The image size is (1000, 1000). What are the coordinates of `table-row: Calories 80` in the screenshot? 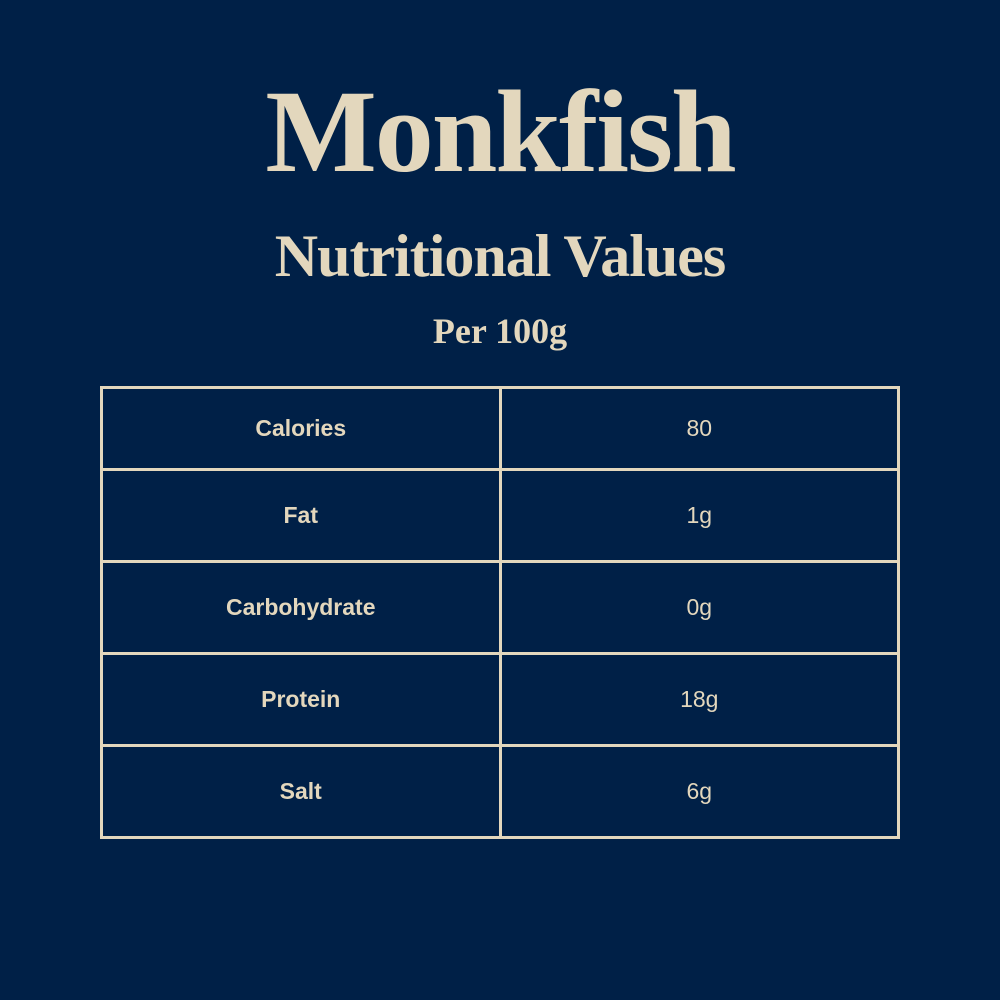 It's located at (500, 428).